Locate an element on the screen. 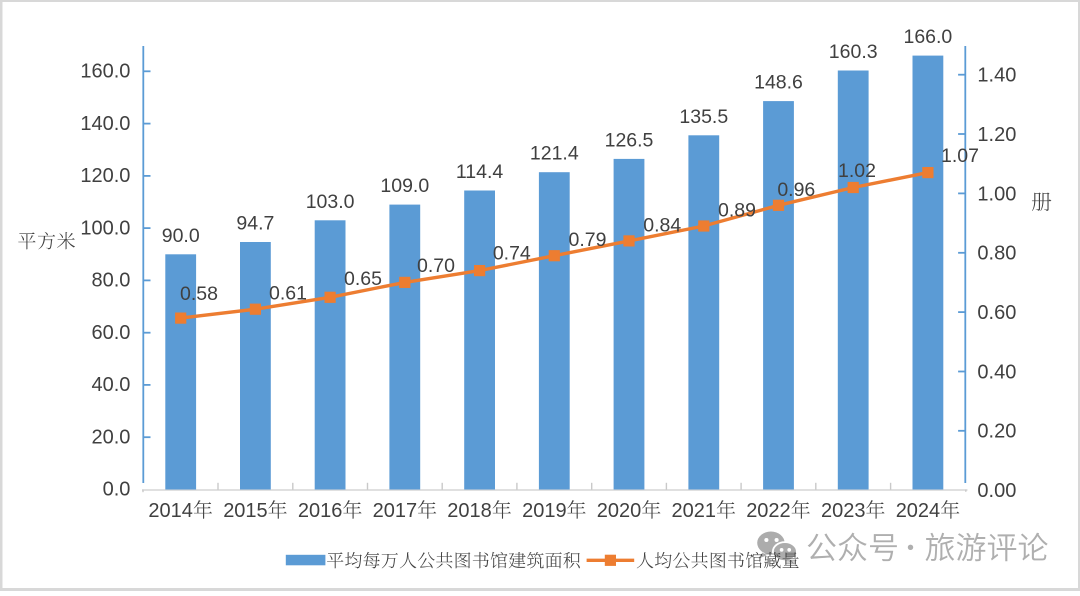  svg-text: 2019 is located at coordinates (544, 511).